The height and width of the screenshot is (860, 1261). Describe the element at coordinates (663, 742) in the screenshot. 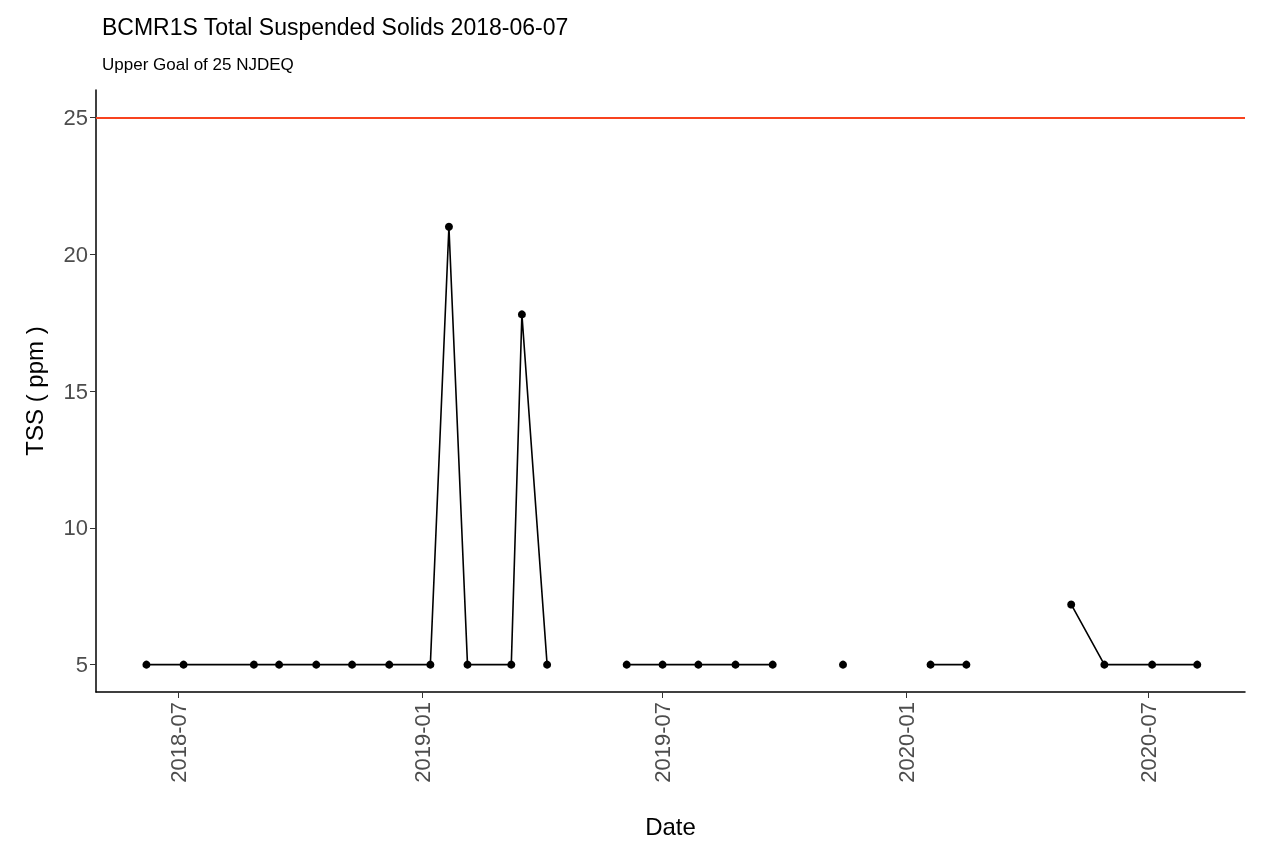

I see `x-tick-label: 2019-07` at that location.